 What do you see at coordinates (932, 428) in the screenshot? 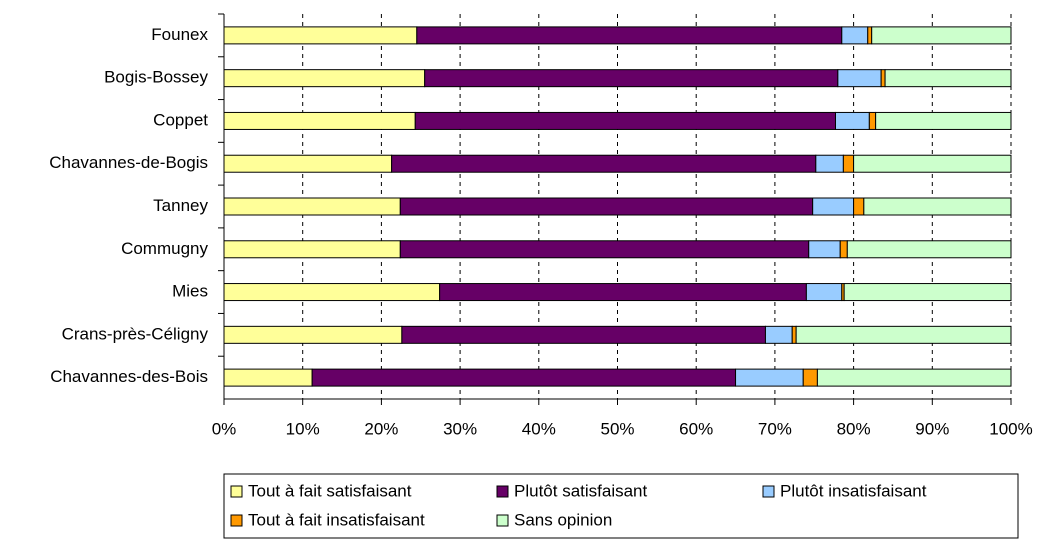
I see `x-tick-label: 90%` at bounding box center [932, 428].